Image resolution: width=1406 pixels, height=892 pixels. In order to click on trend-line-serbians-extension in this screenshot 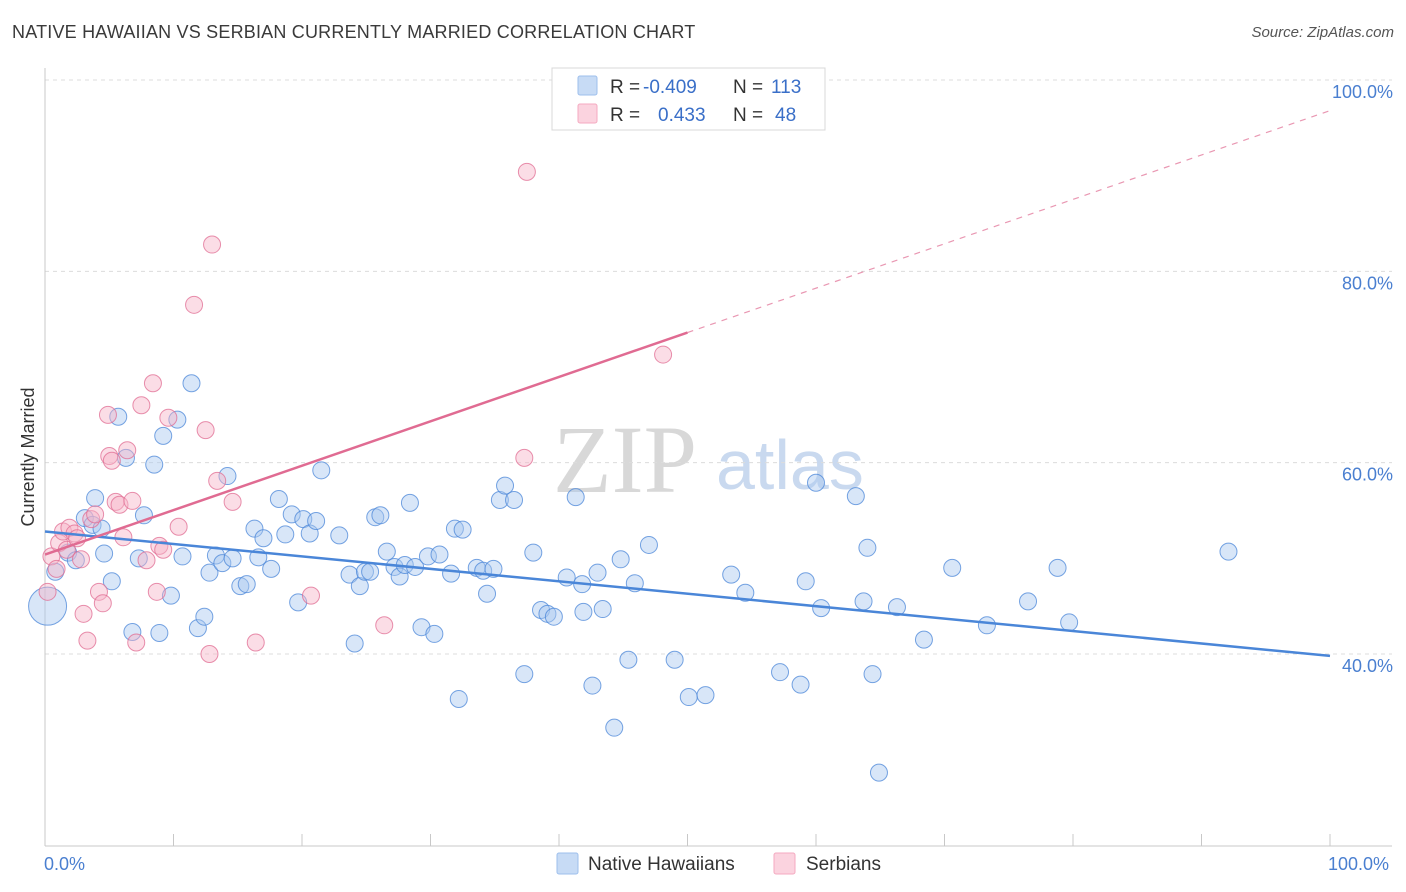, I will do `click(1009, 222)`.